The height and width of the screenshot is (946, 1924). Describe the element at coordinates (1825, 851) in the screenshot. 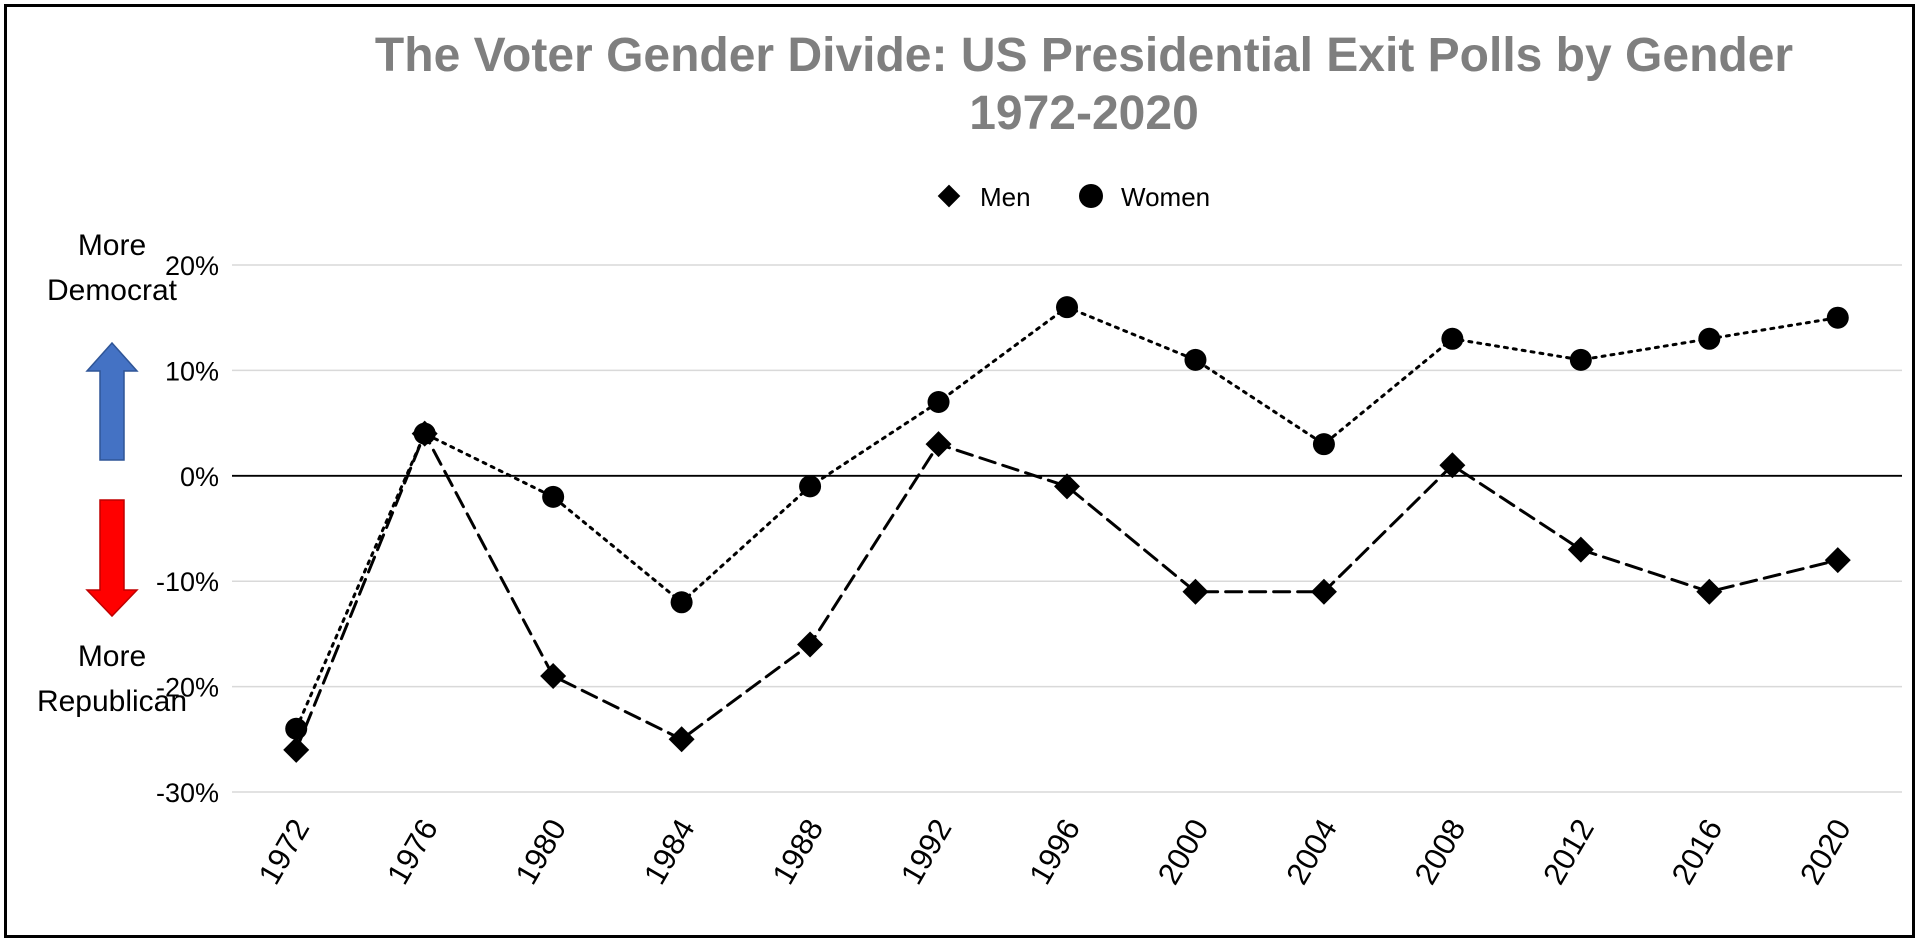

I see `x-tick-label: 2020` at that location.